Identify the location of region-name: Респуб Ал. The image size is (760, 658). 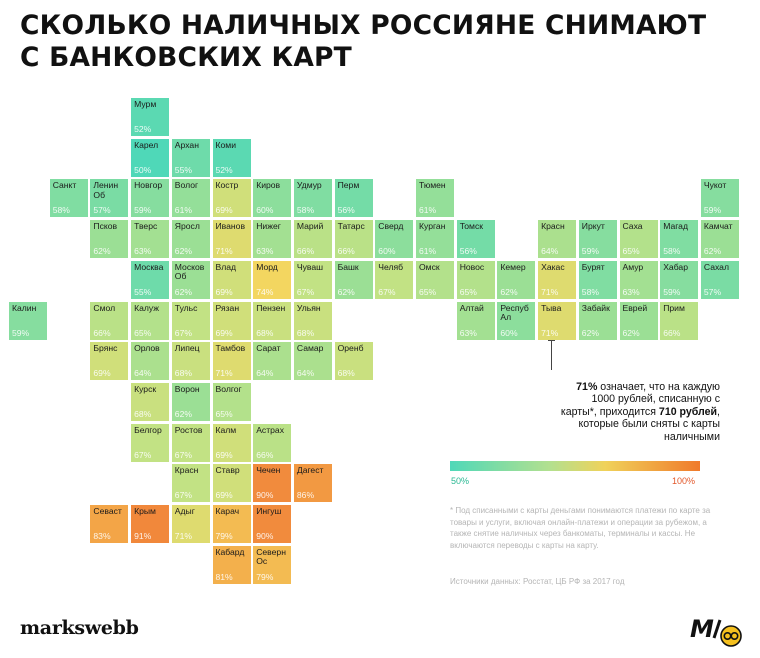
(514, 312).